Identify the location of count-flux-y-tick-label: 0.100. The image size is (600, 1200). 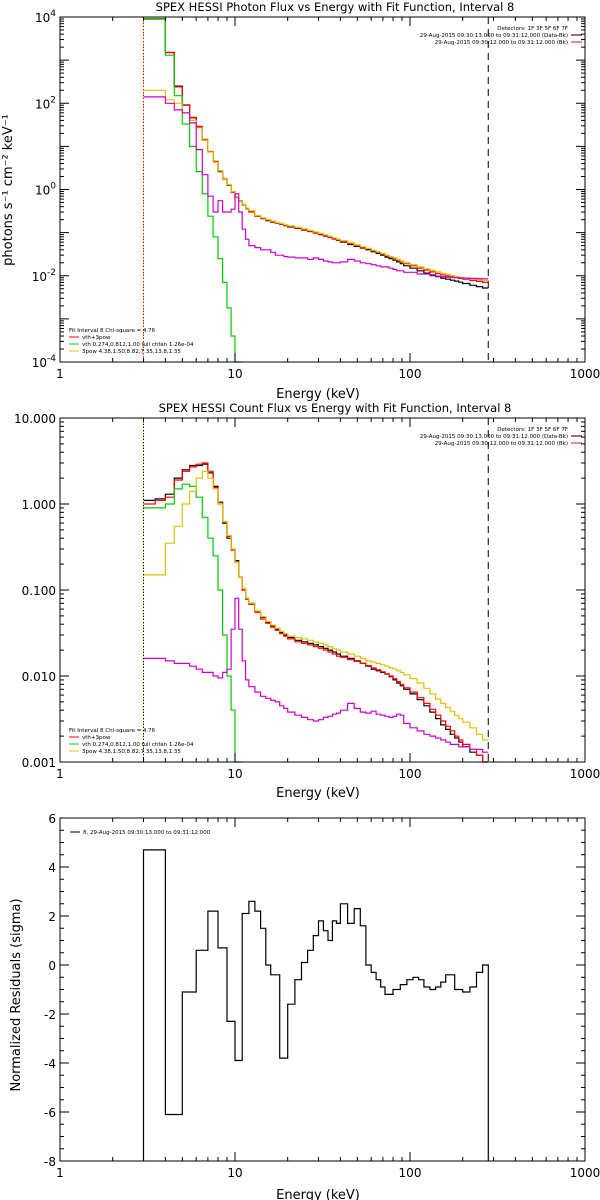
(39, 591).